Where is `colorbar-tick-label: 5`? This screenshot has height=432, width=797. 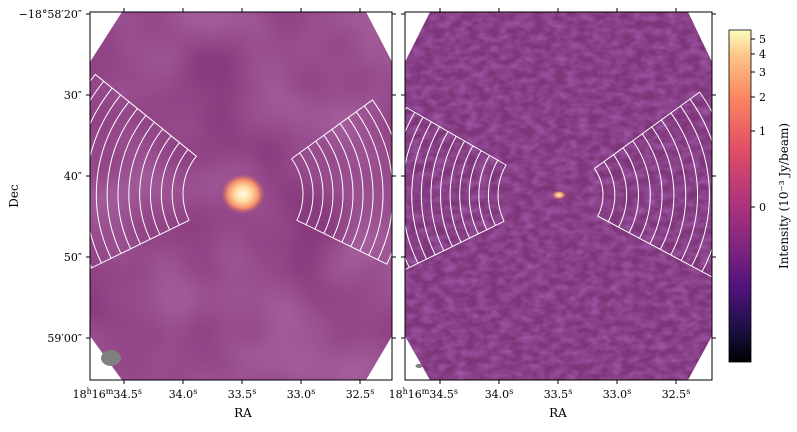
colorbar-tick-label: 5 is located at coordinates (762, 39).